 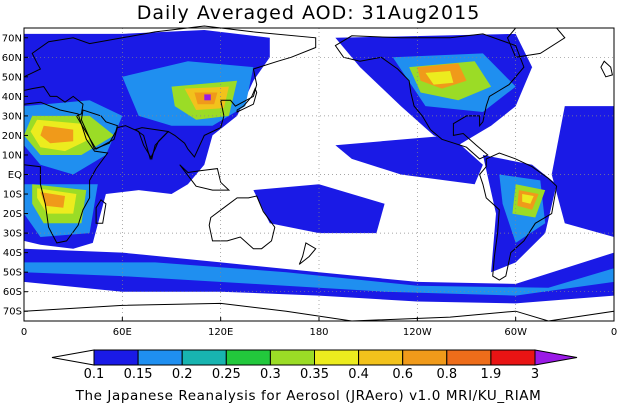 I want to click on lat-tick-label: 40S, so click(x=12, y=253).